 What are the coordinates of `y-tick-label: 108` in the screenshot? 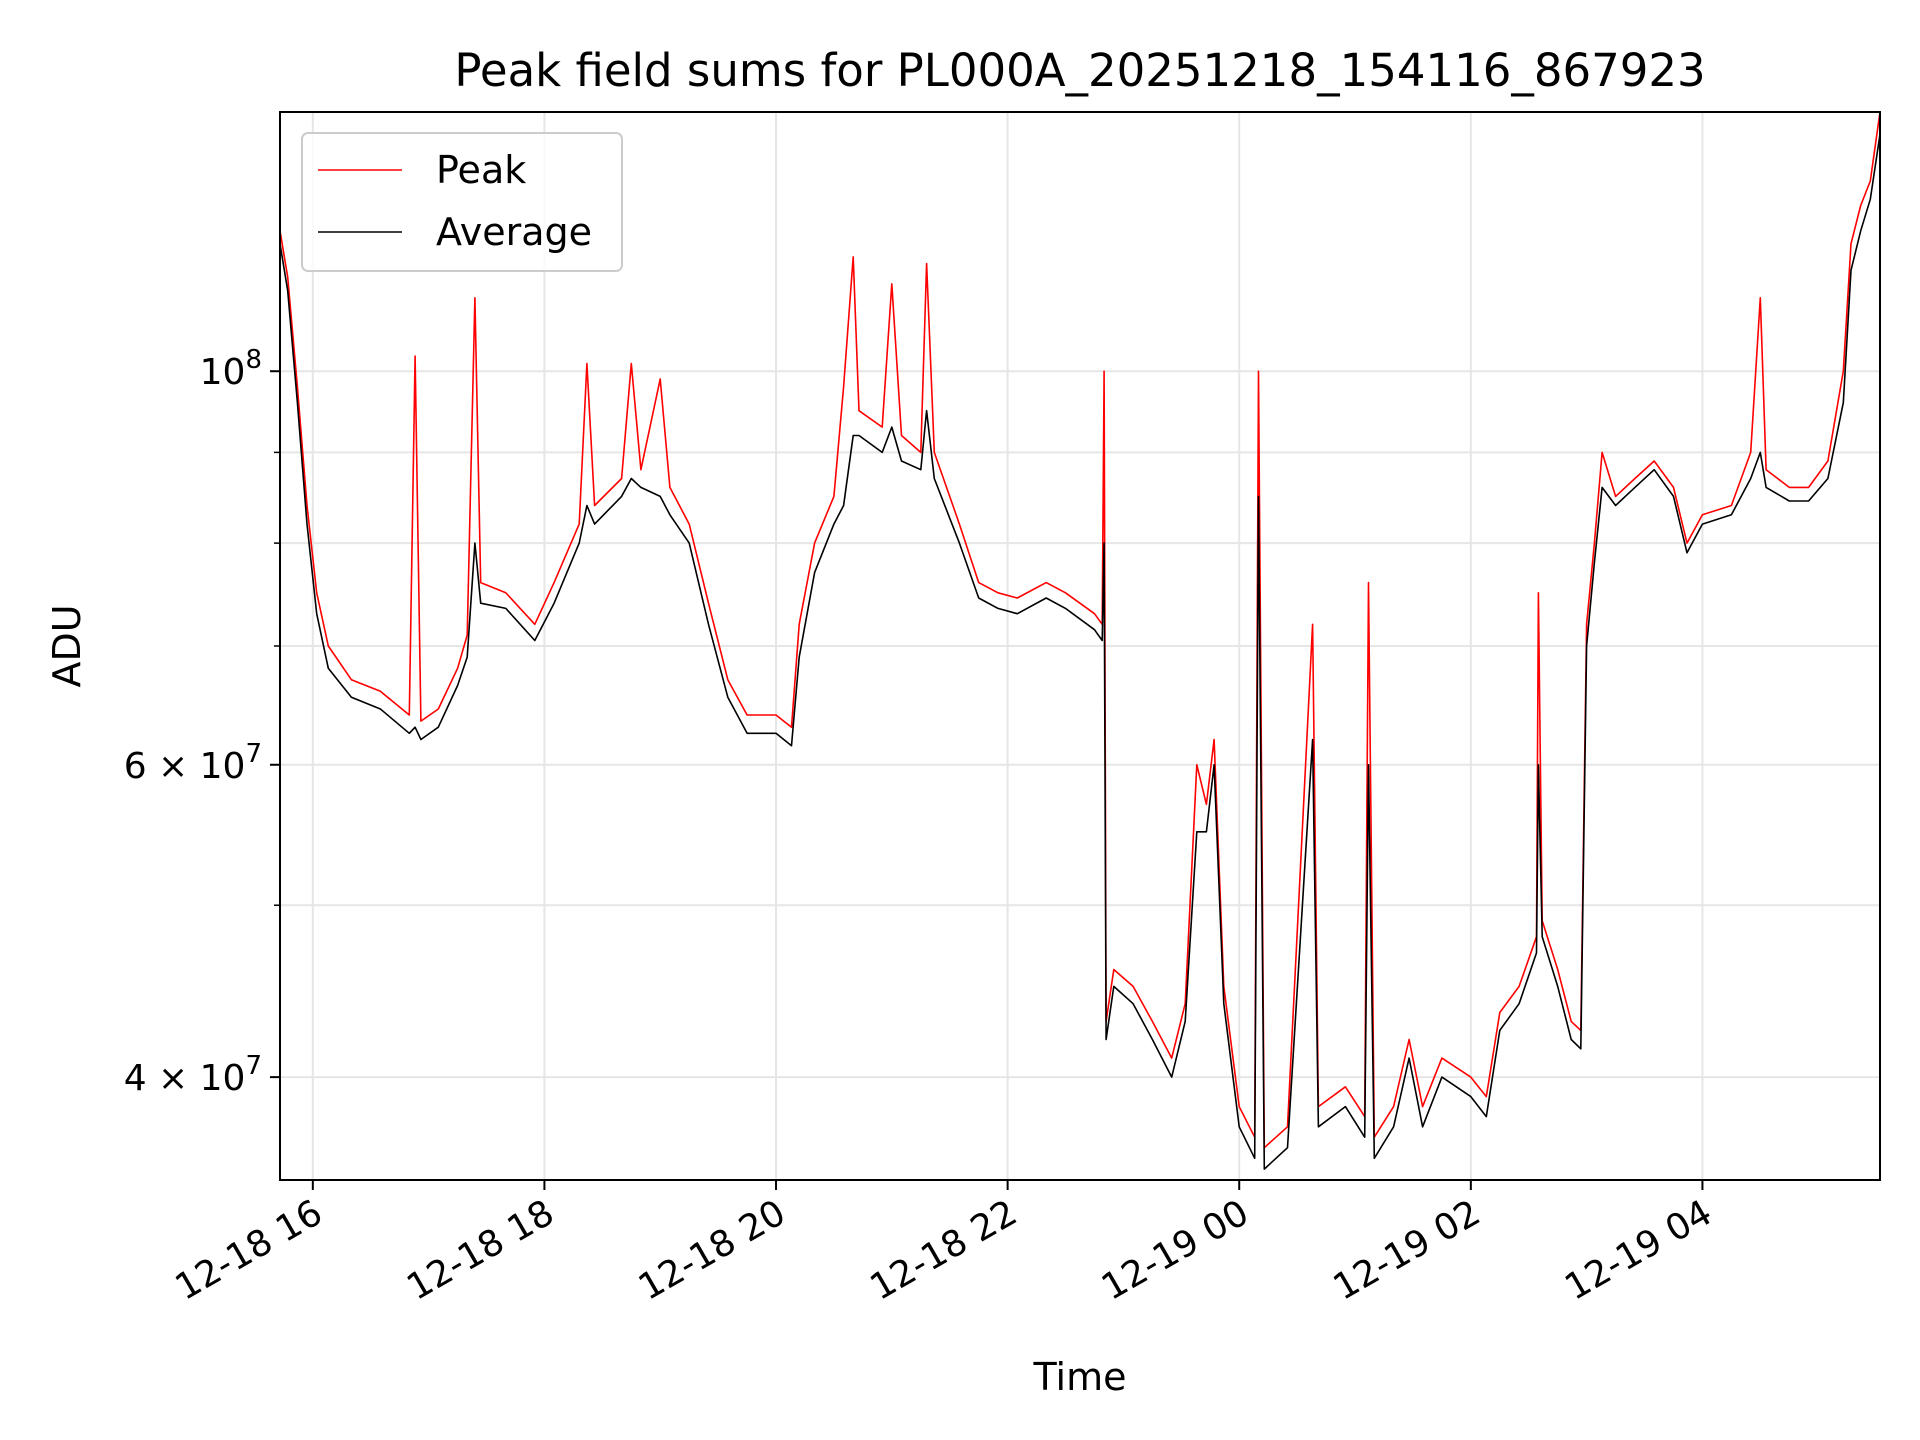 It's located at (231, 369).